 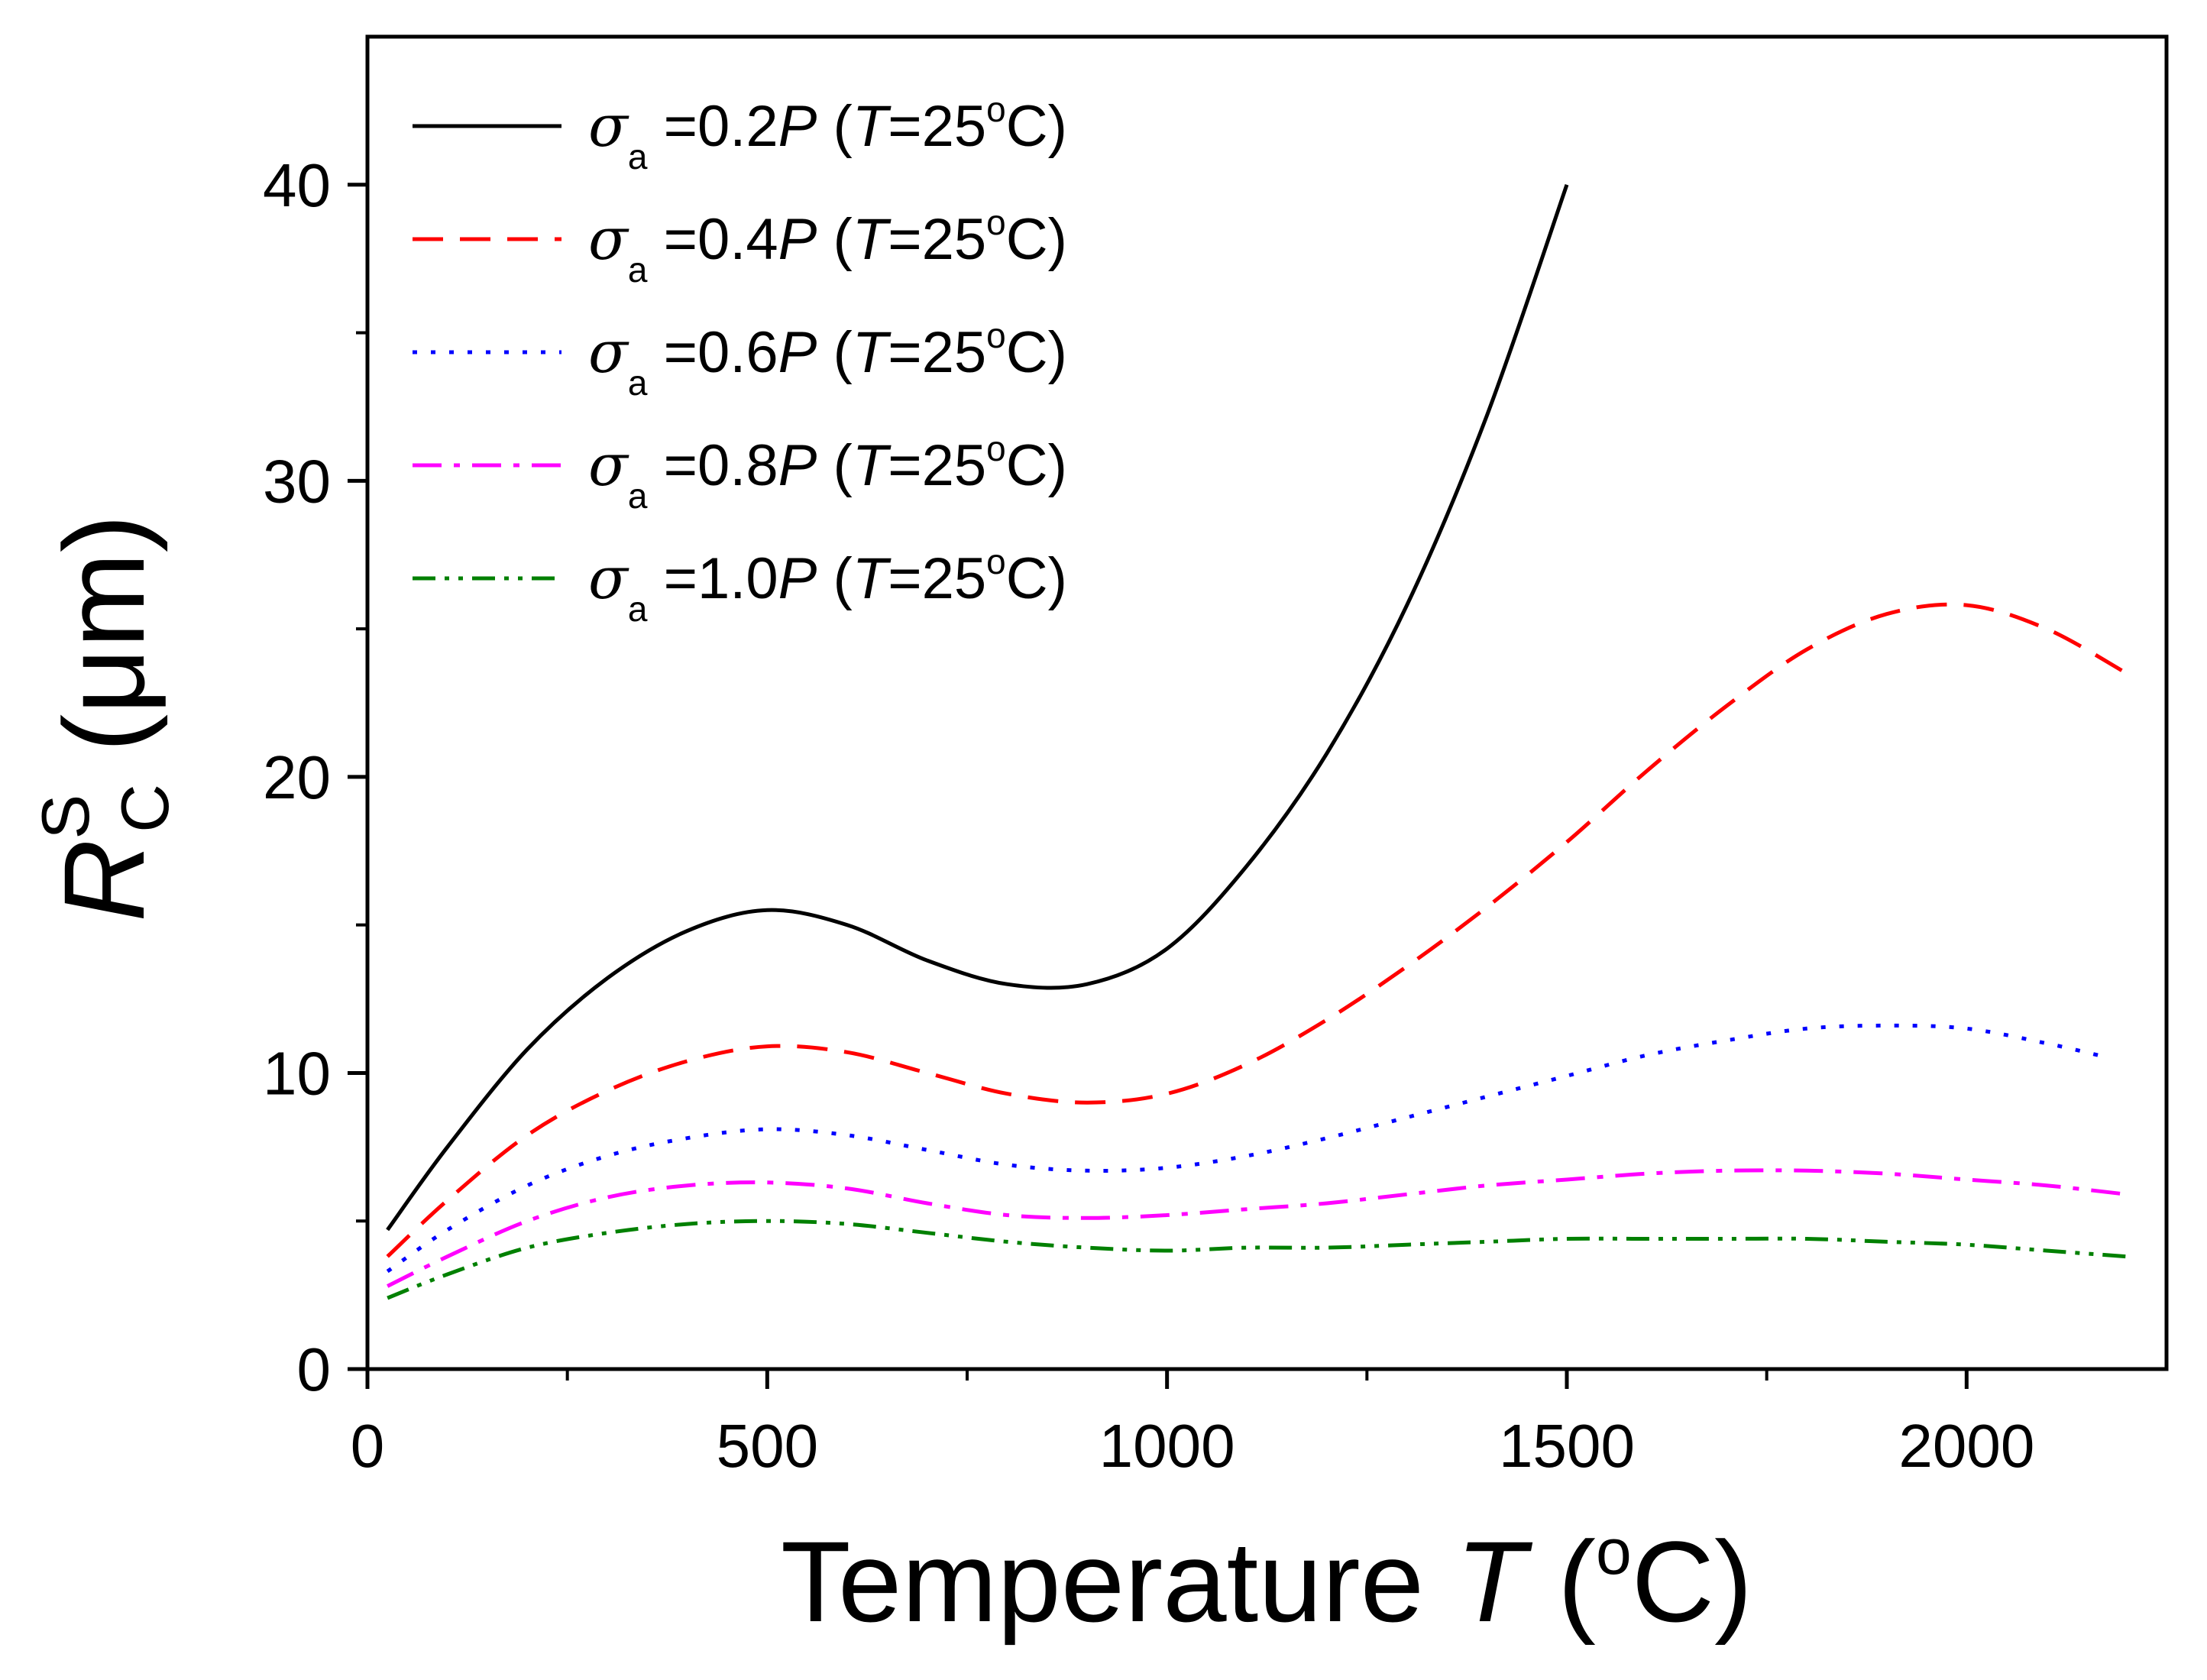 What do you see at coordinates (297, 1073) in the screenshot?
I see `y-tick-label: 10` at bounding box center [297, 1073].